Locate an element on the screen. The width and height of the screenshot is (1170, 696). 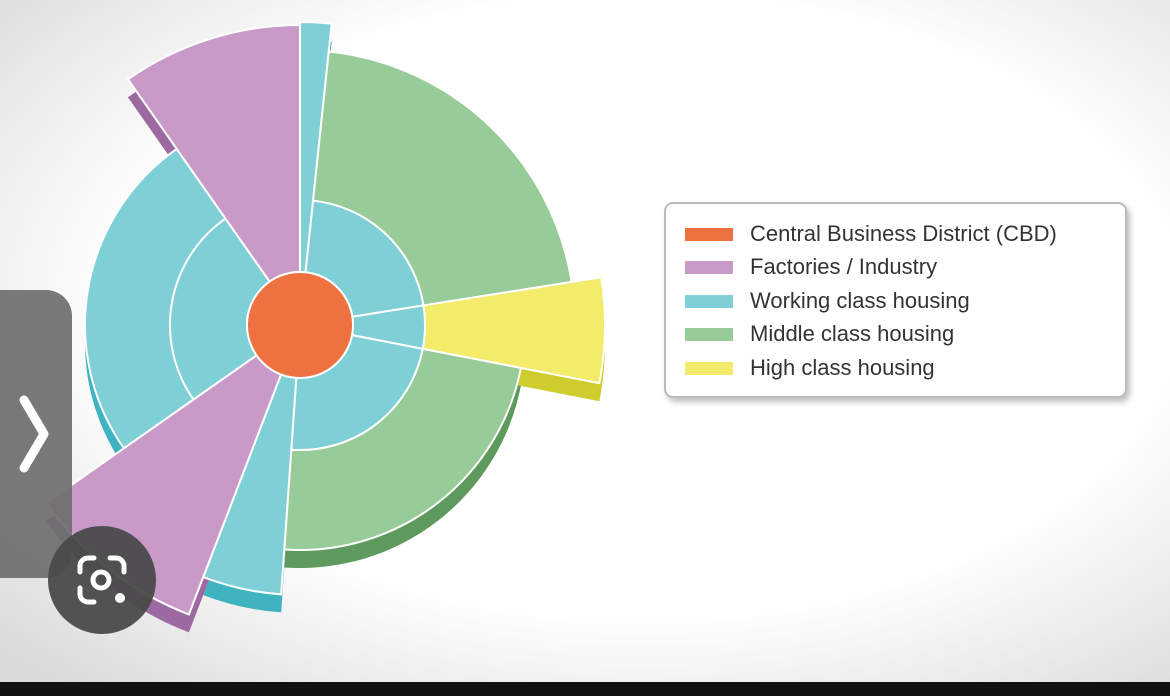
legend-label: Factories / Industry is located at coordinates (843, 266).